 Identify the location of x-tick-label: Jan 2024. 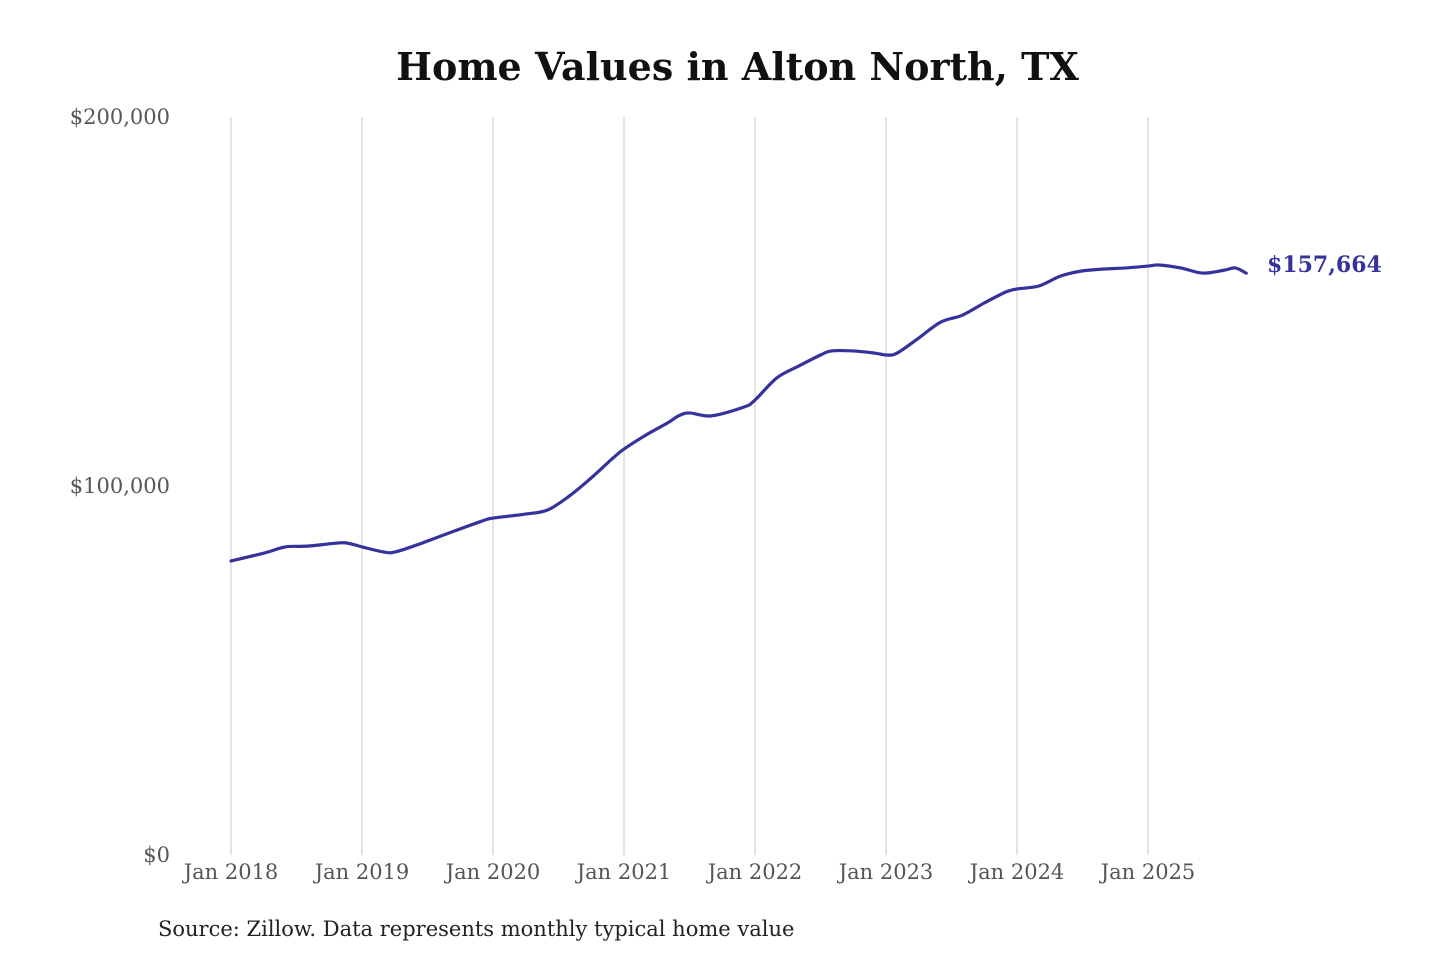
(1016, 872).